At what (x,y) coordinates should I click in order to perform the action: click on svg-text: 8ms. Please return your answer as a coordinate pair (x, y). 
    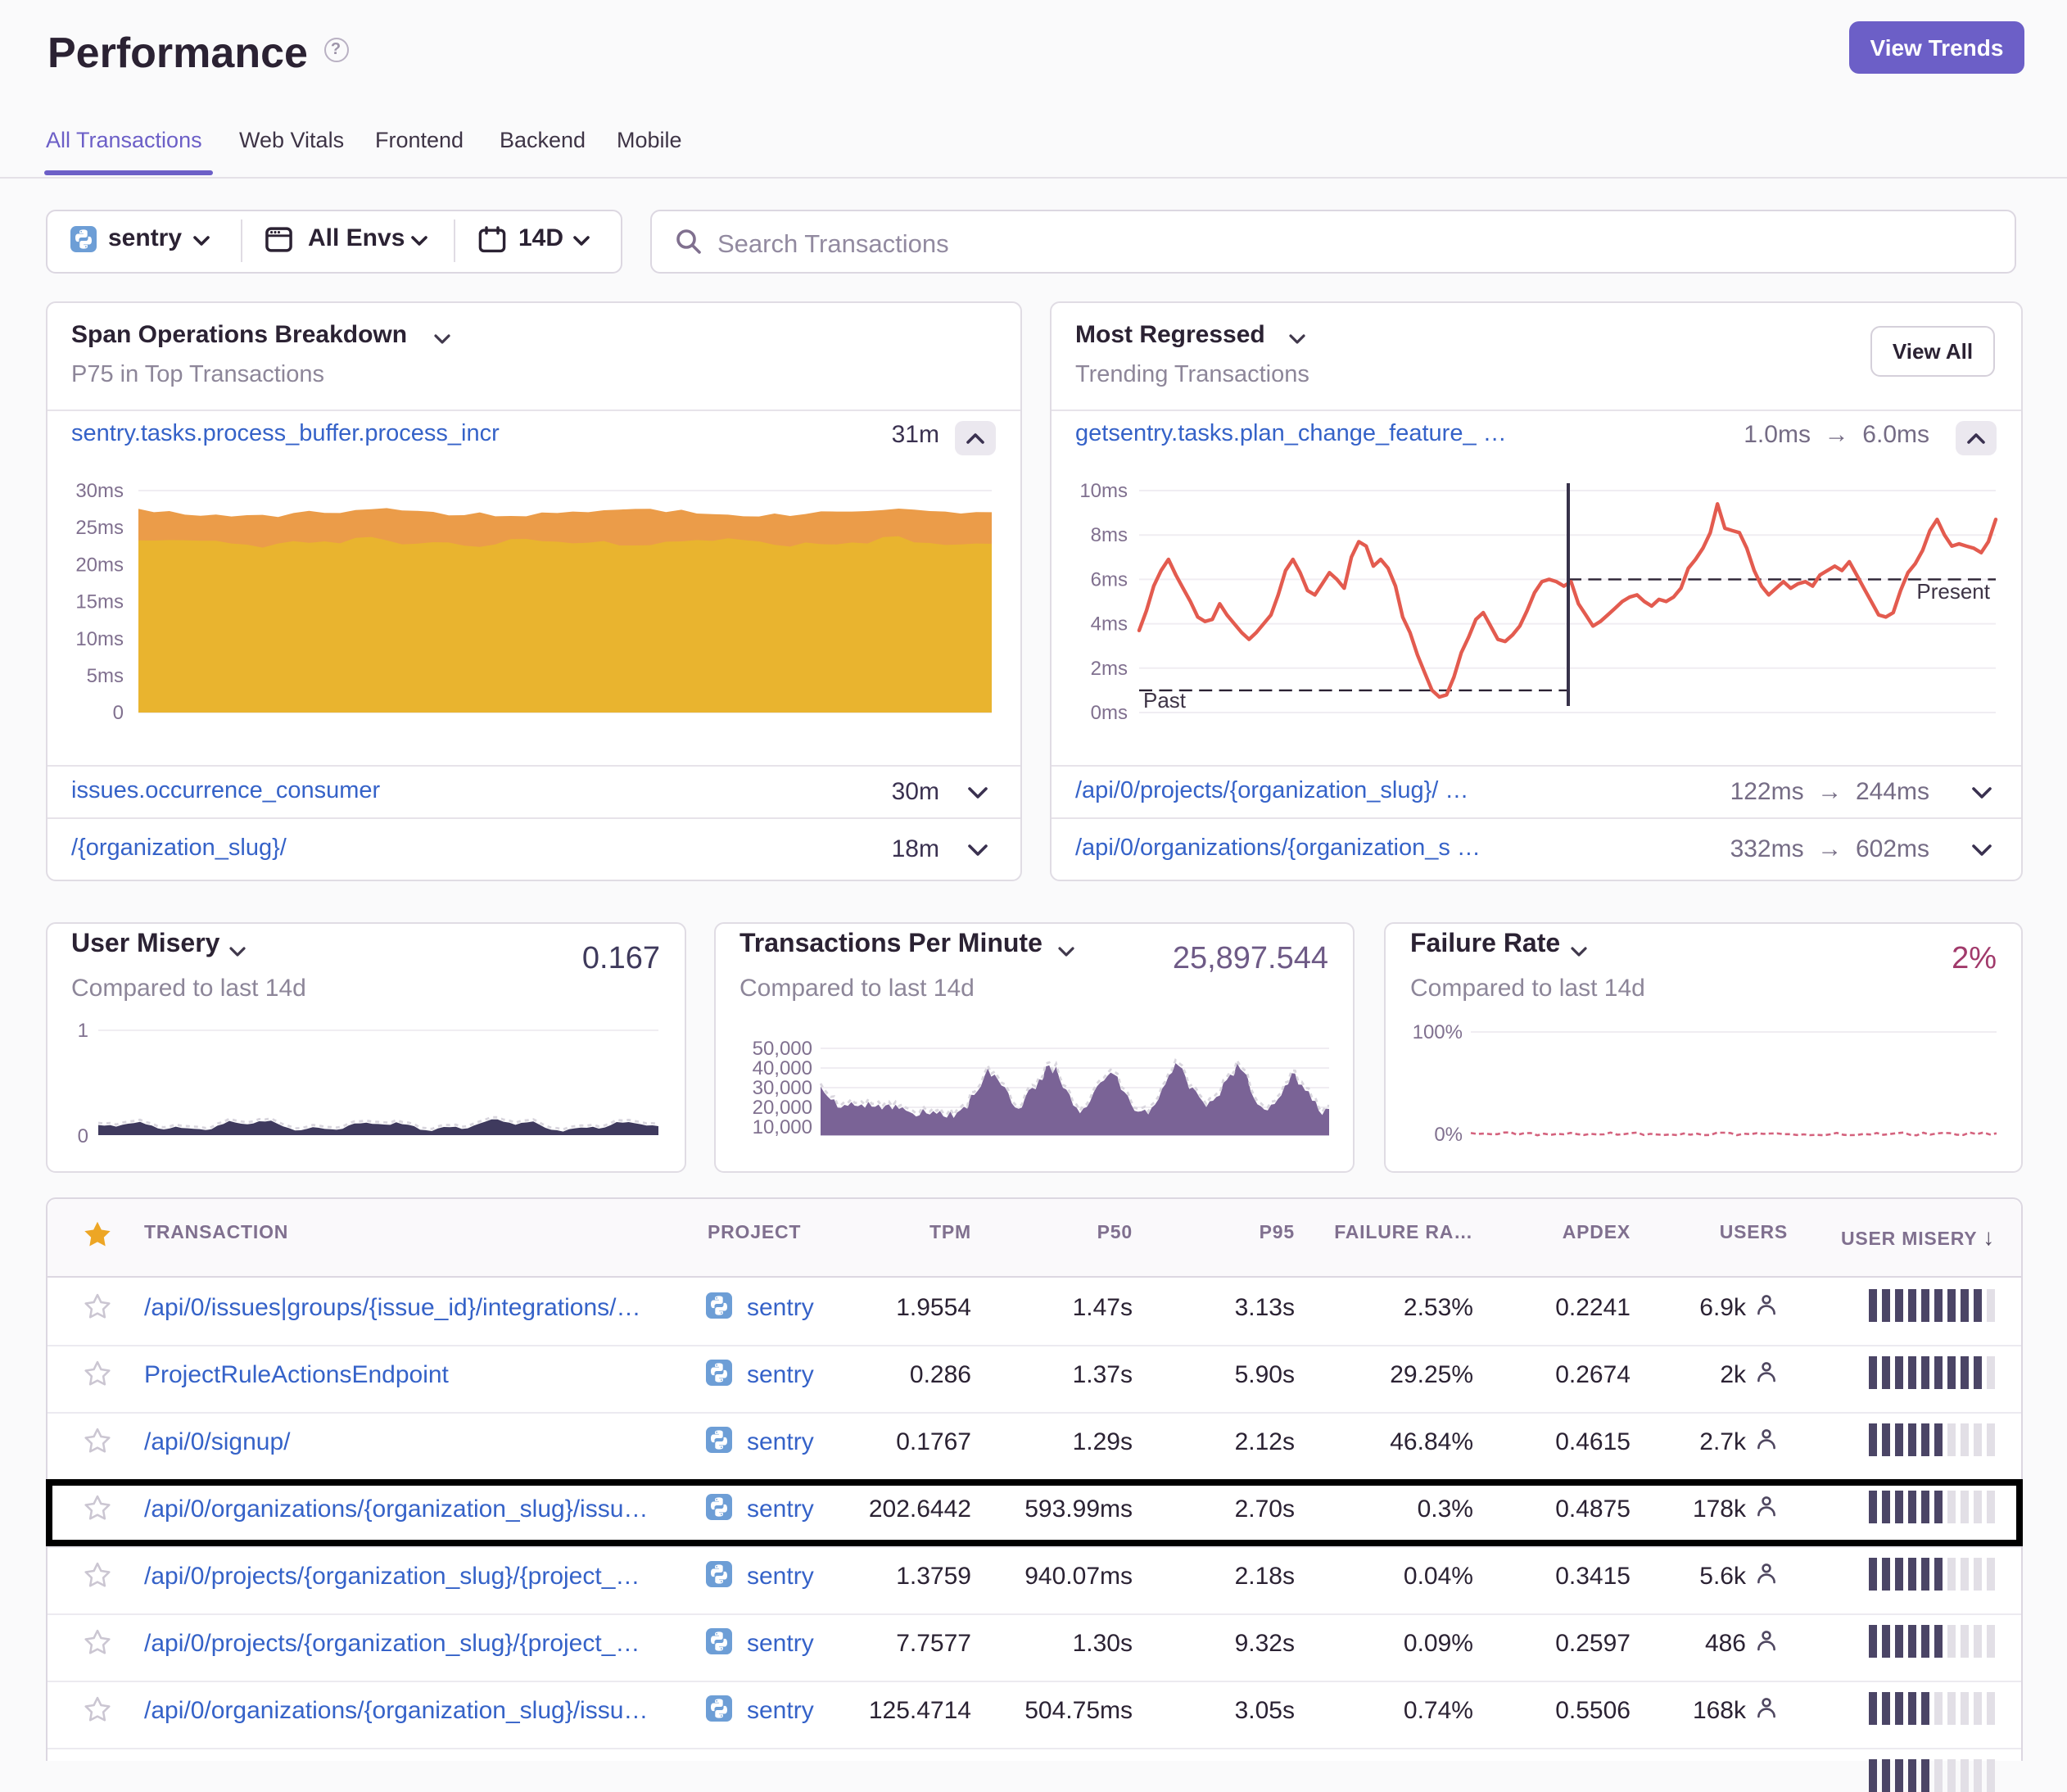
    Looking at the image, I should click on (1109, 535).